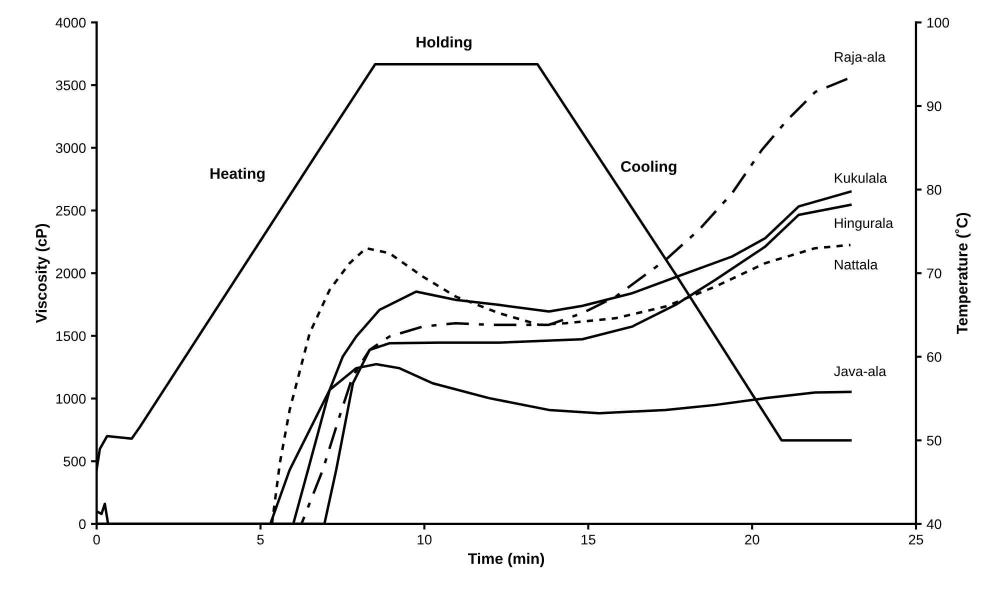 The width and height of the screenshot is (986, 590). What do you see at coordinates (71, 211) in the screenshot?
I see `y-tick-label: 2500` at bounding box center [71, 211].